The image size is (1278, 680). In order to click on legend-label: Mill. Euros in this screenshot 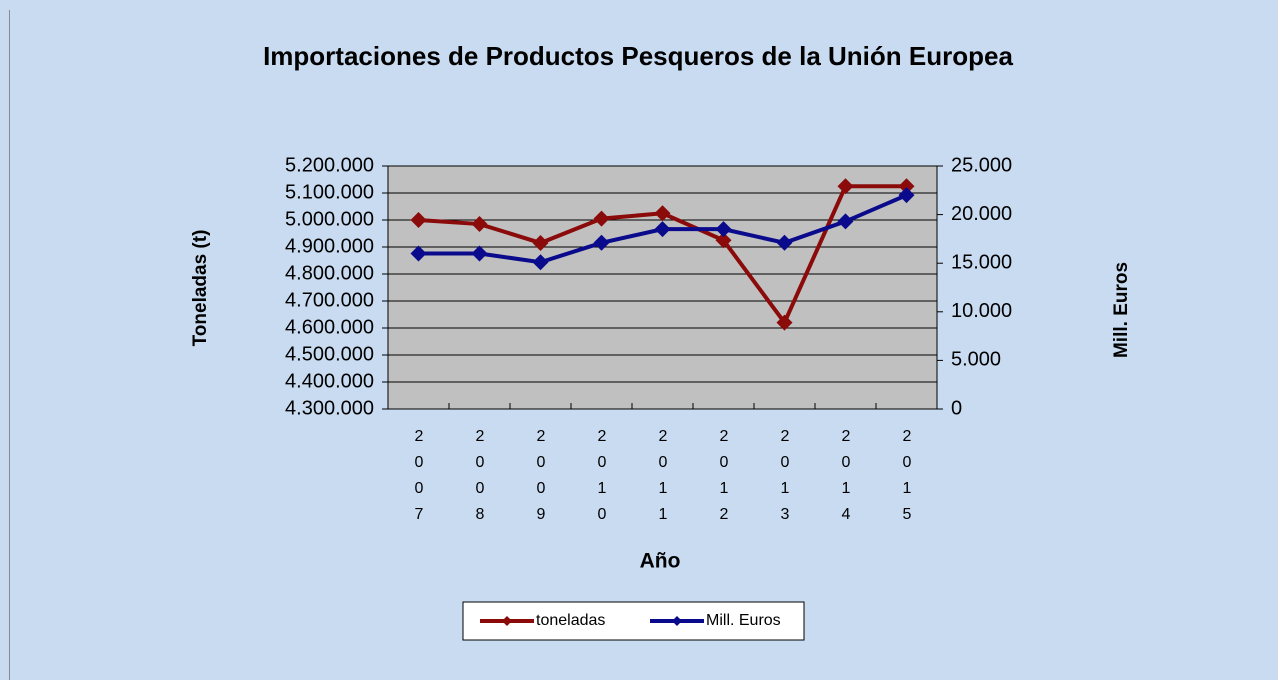, I will do `click(743, 620)`.